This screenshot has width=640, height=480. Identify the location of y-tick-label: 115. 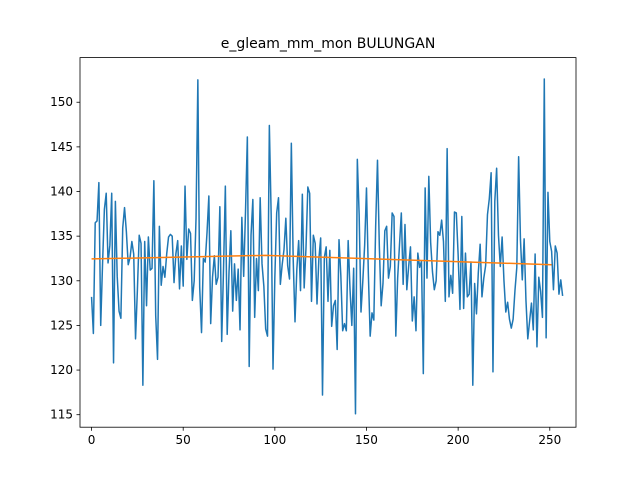
(61, 415).